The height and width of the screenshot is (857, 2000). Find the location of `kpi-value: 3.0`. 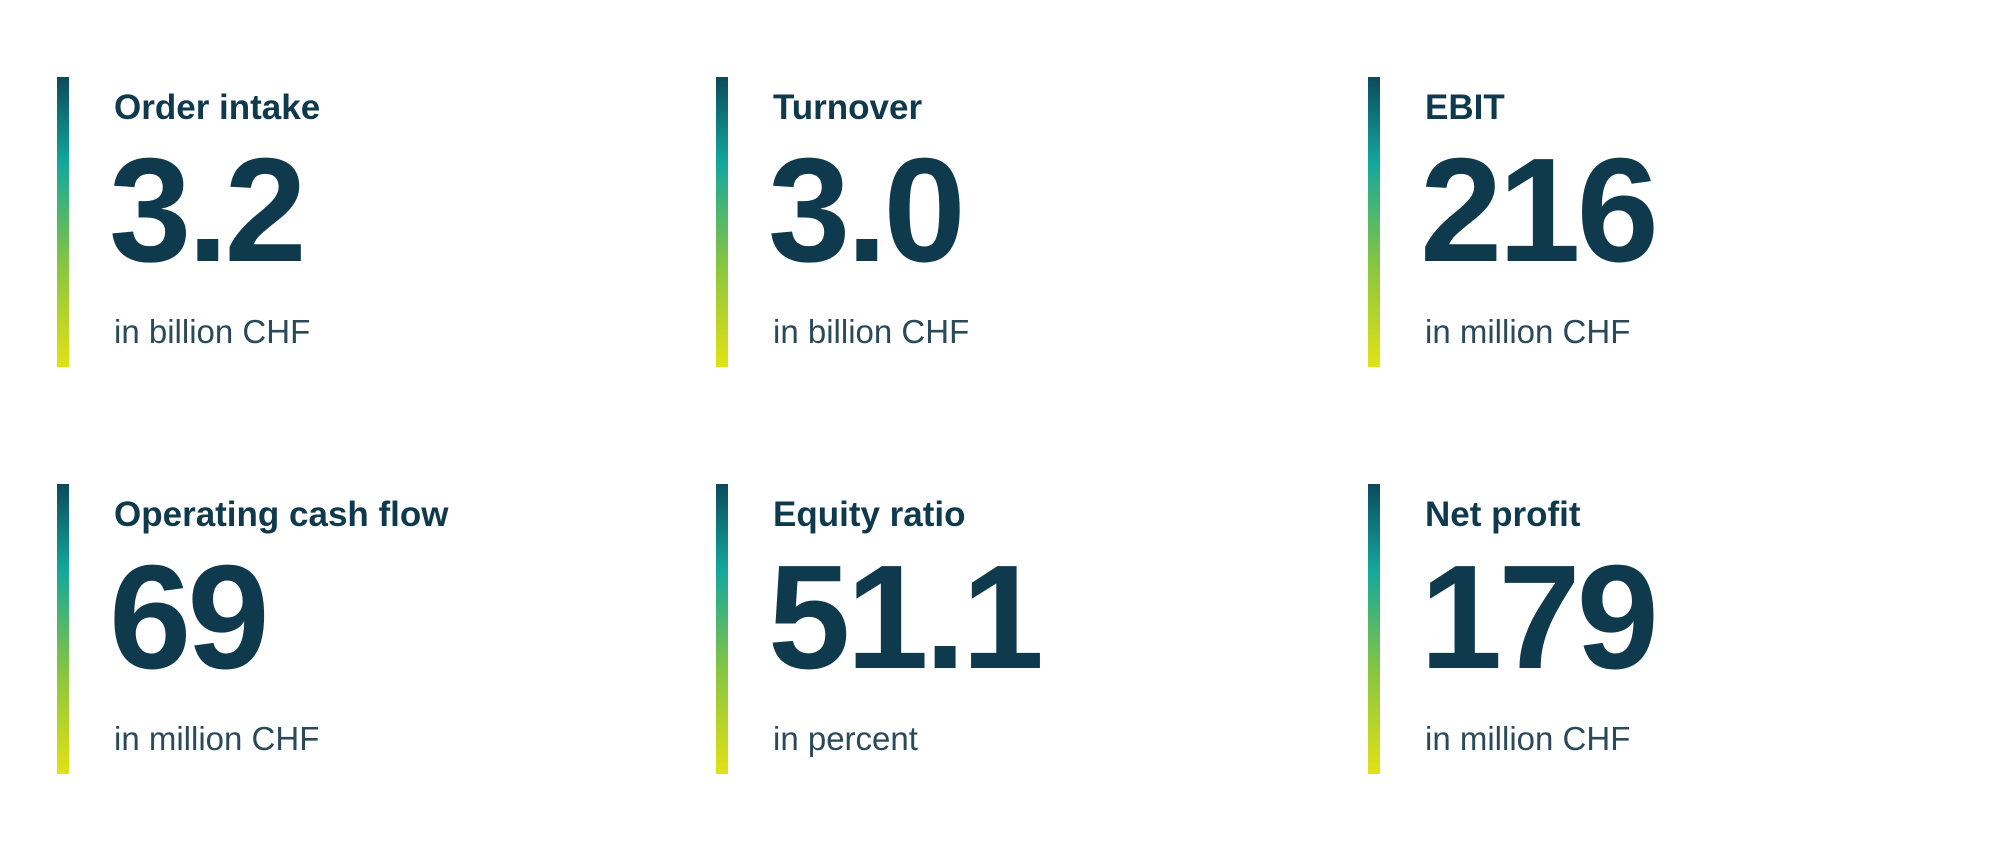

kpi-value: 3.0 is located at coordinates (867, 210).